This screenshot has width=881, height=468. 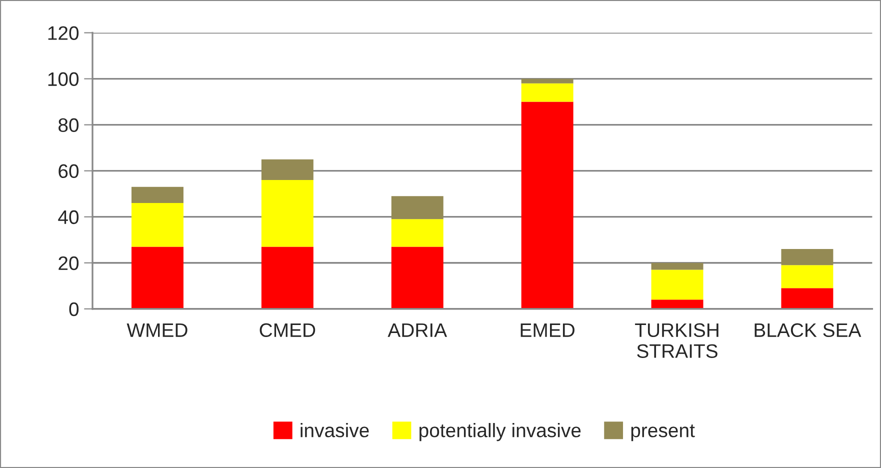 What do you see at coordinates (547, 330) in the screenshot?
I see `x-tick-label: EMED` at bounding box center [547, 330].